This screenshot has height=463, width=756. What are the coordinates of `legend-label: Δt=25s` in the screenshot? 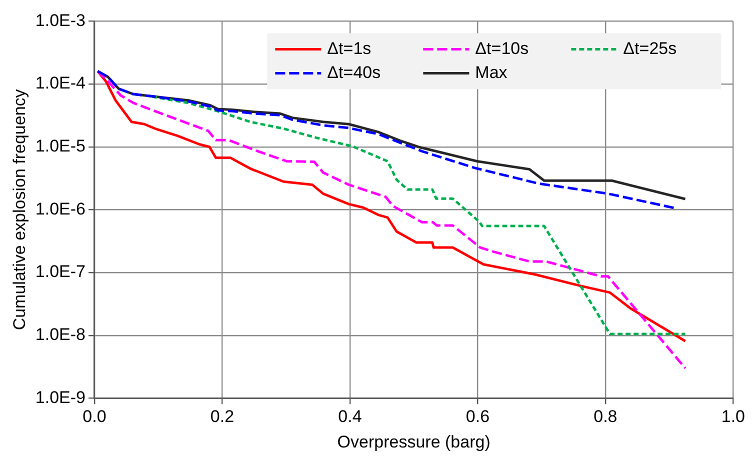 It's located at (650, 48).